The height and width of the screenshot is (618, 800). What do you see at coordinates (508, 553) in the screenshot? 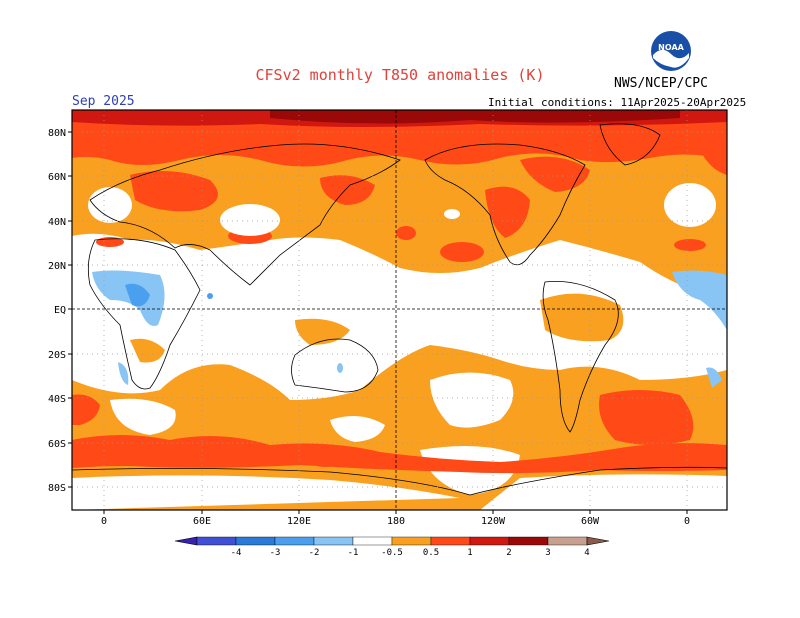
I see `colorbar-label: 2` at bounding box center [508, 553].